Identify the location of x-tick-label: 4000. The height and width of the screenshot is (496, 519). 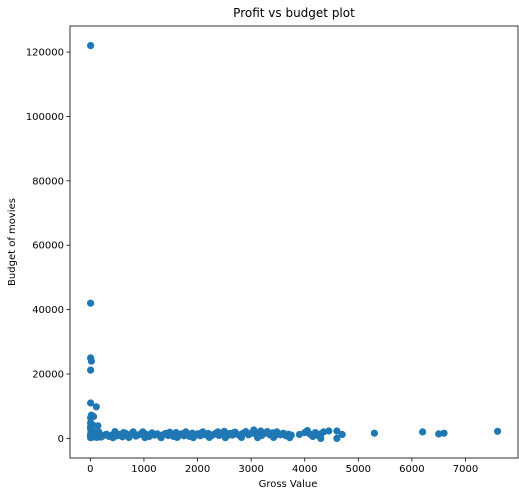
(304, 469).